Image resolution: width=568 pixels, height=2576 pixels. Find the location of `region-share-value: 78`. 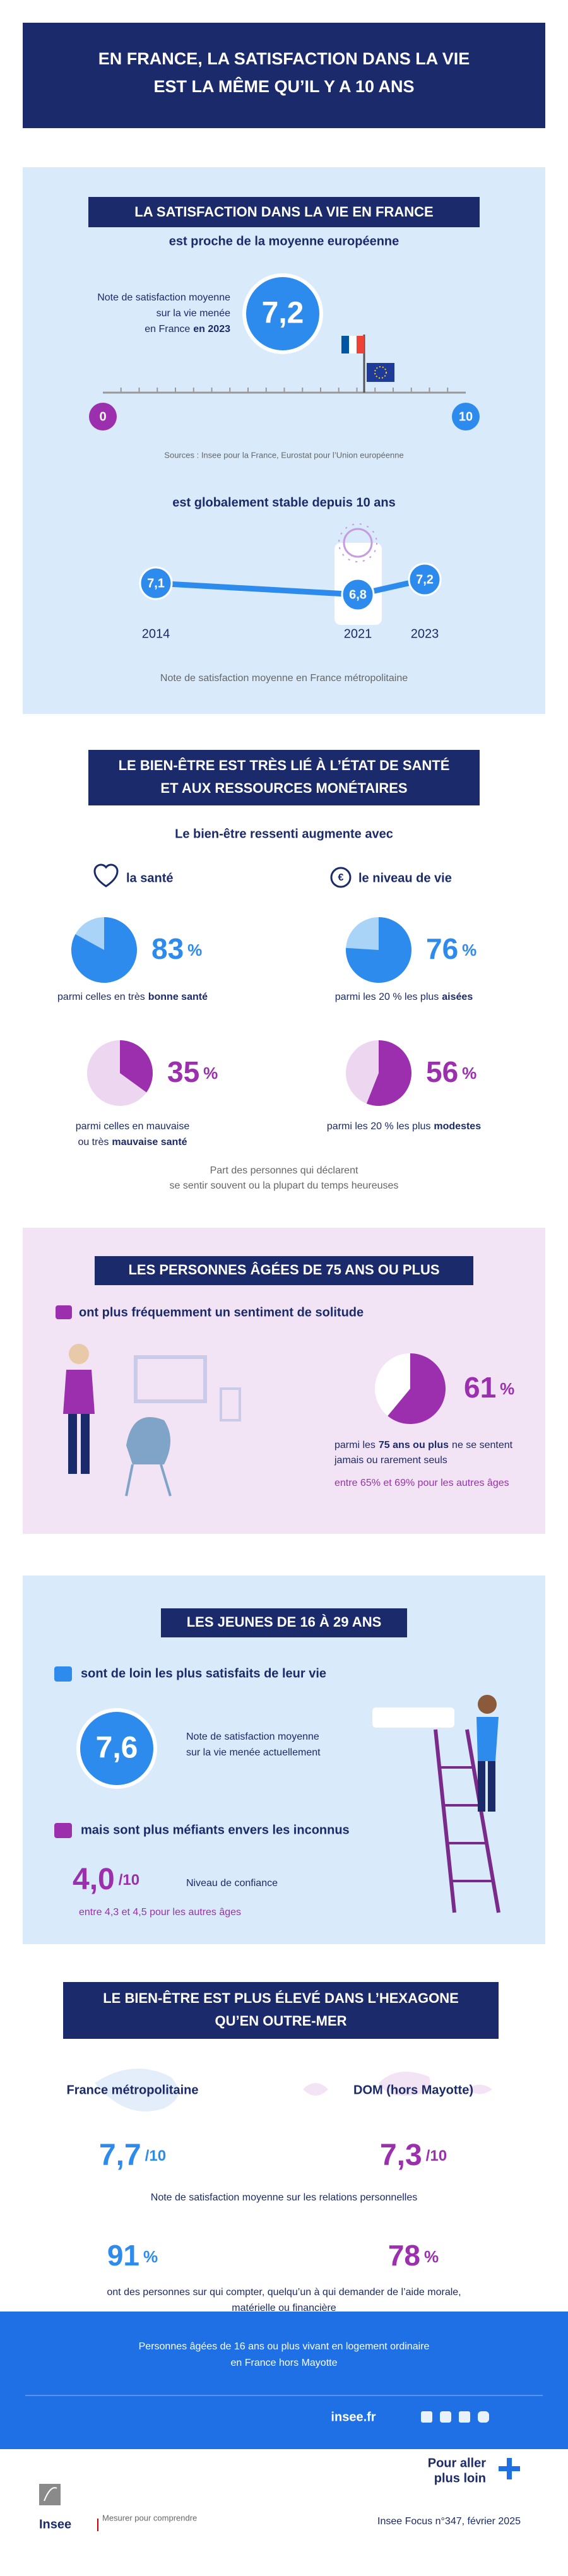

region-share-value: 78 is located at coordinates (404, 2255).